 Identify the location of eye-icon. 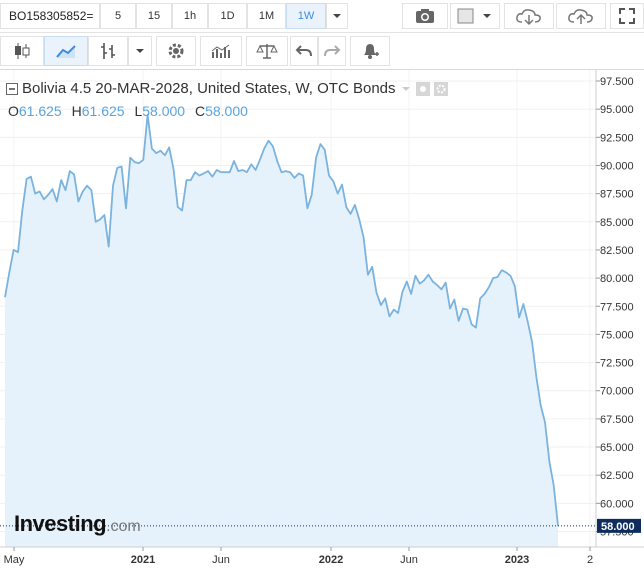
(422, 88).